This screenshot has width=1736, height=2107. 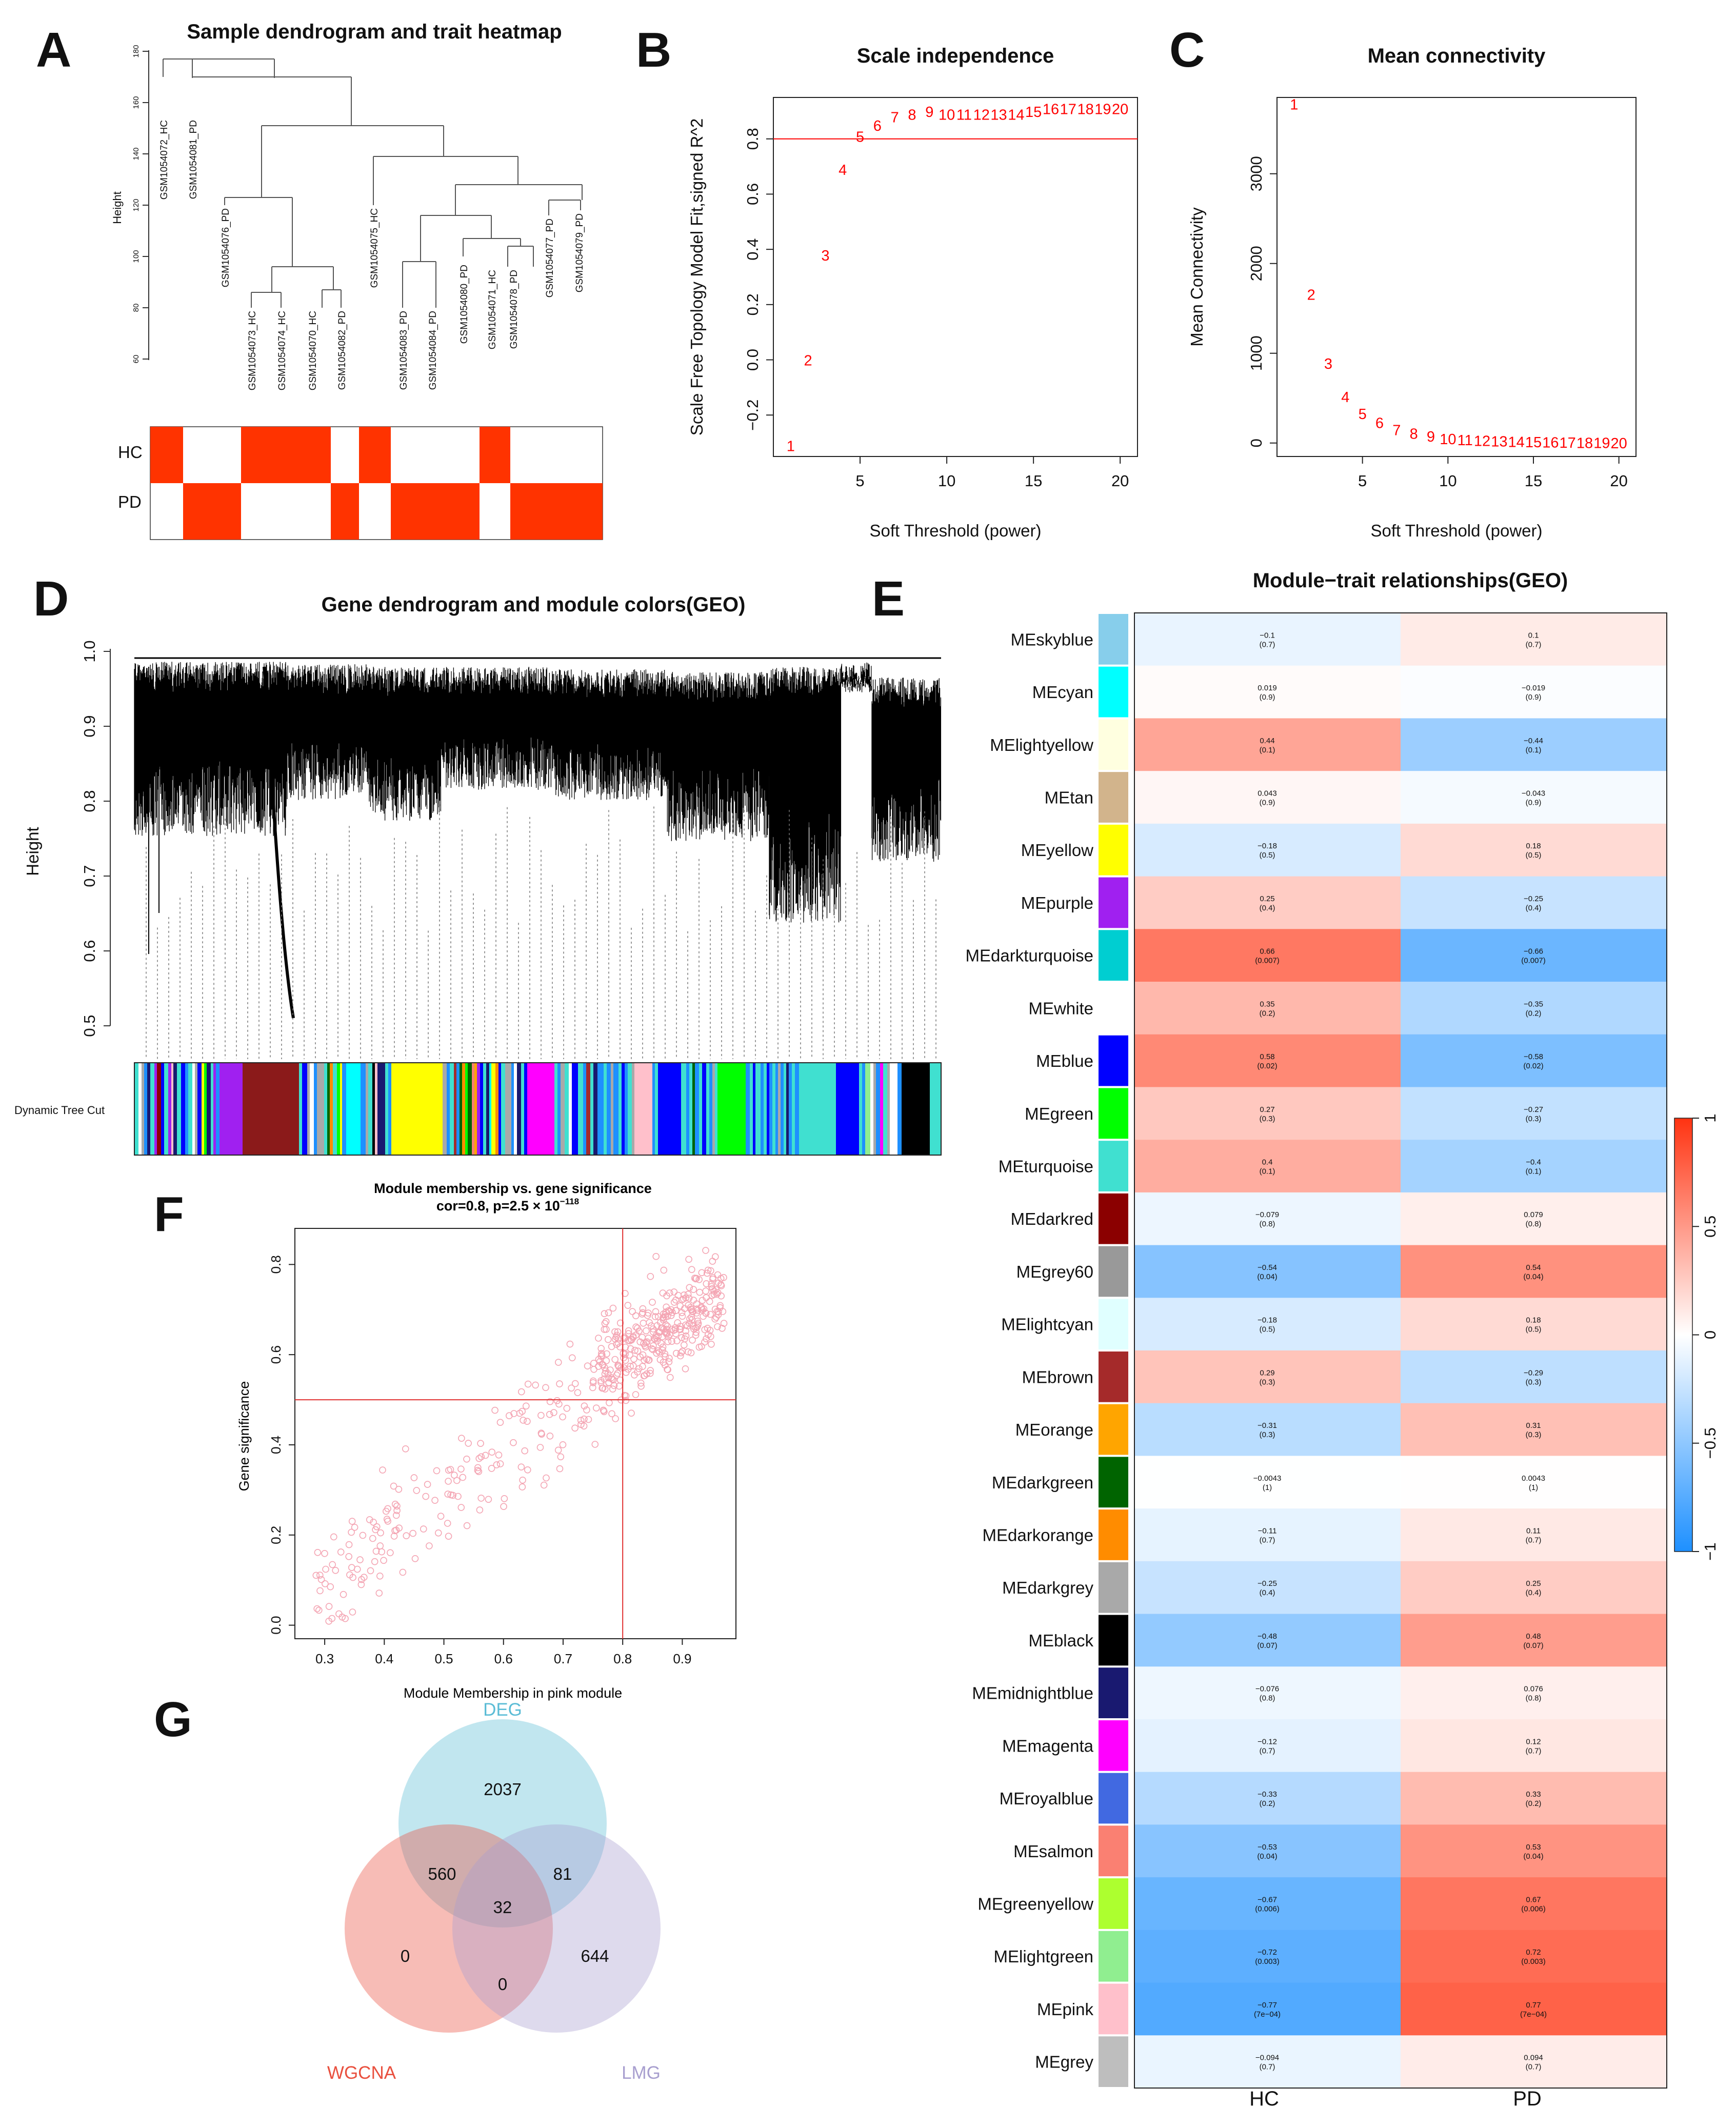 I want to click on colorbar-tick-label: −0.5, so click(x=1710, y=1443).